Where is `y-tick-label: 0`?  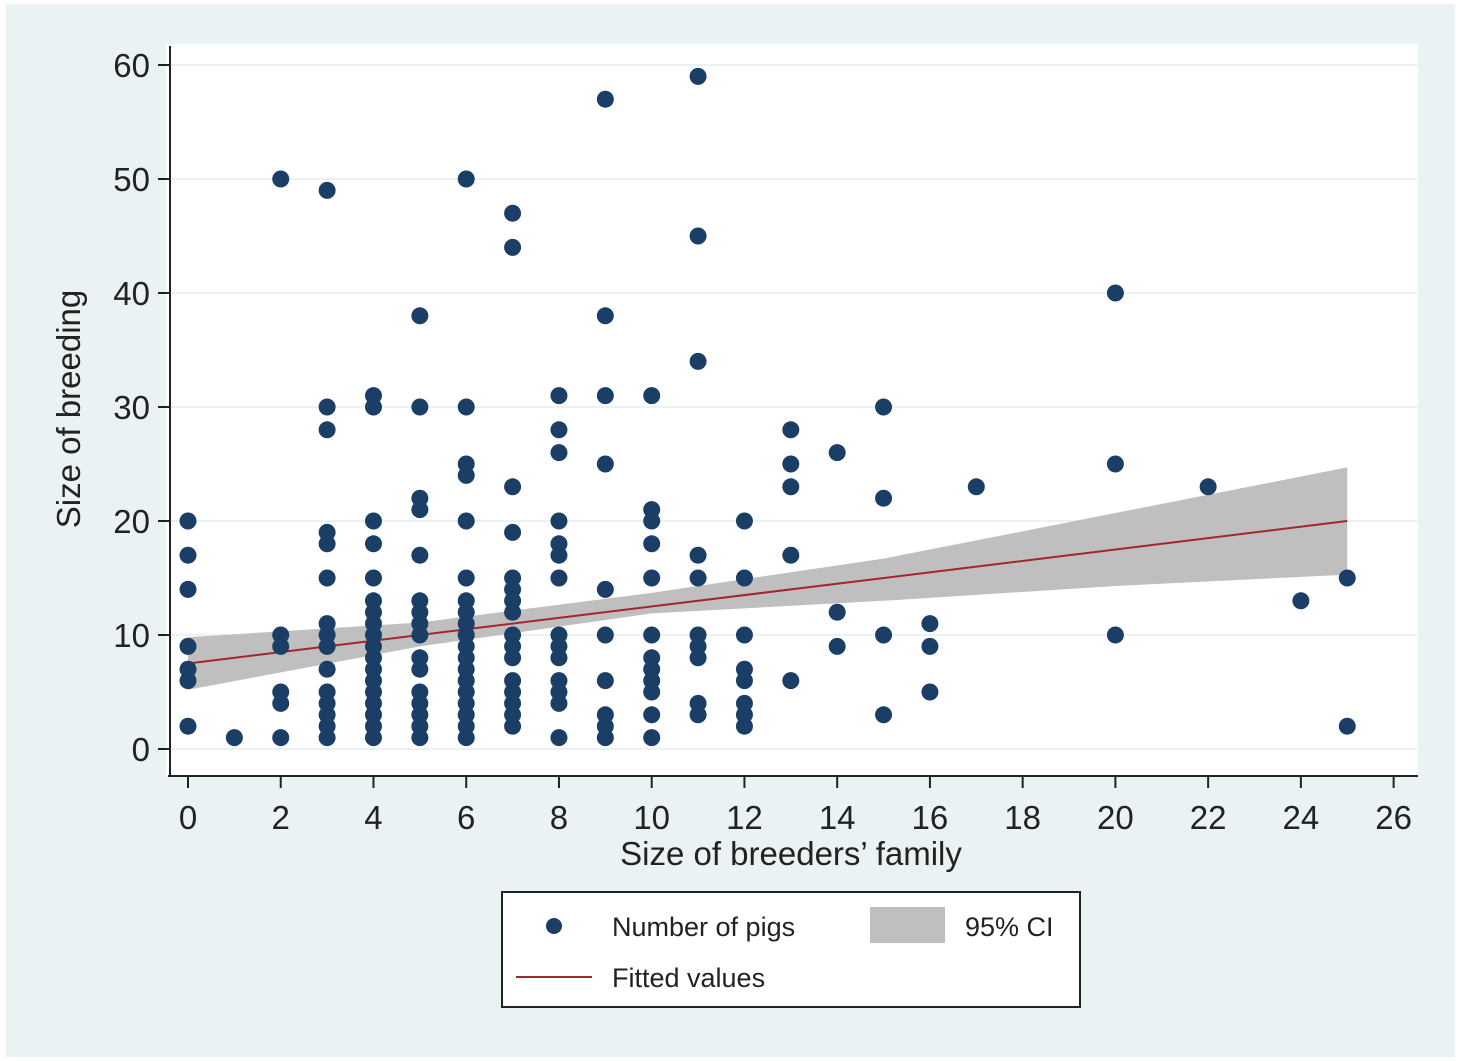
y-tick-label: 0 is located at coordinates (141, 749).